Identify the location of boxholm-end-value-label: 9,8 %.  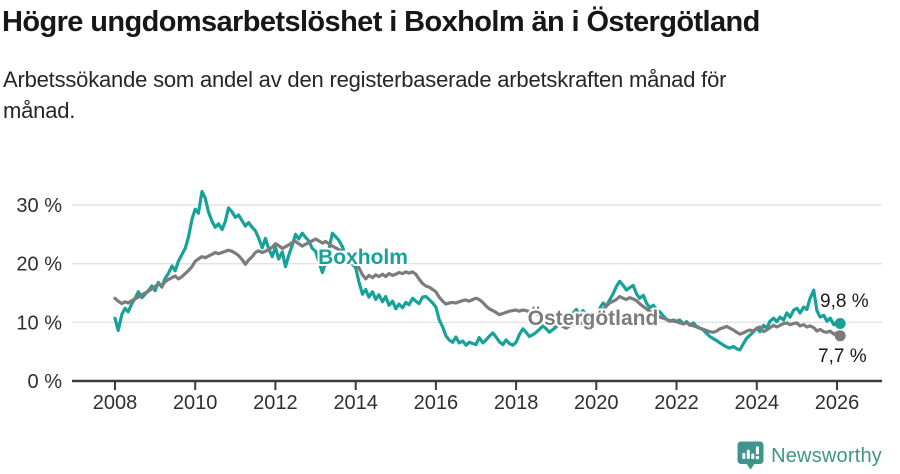
(844, 301).